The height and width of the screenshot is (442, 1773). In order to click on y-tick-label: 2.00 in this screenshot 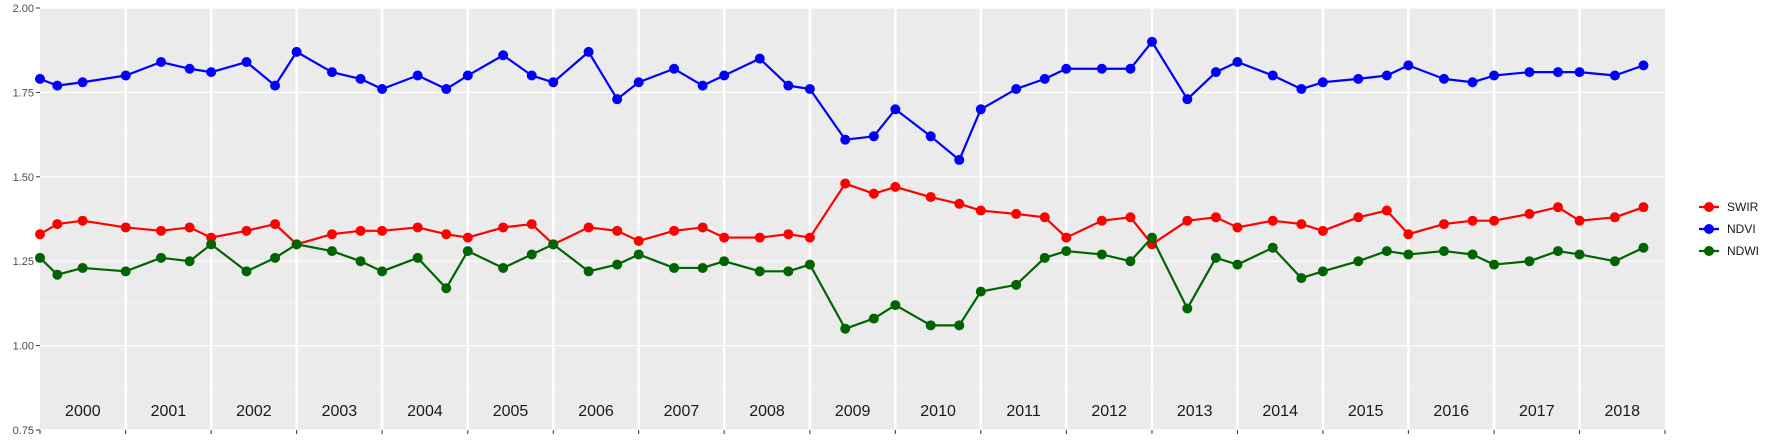, I will do `click(23, 9)`.